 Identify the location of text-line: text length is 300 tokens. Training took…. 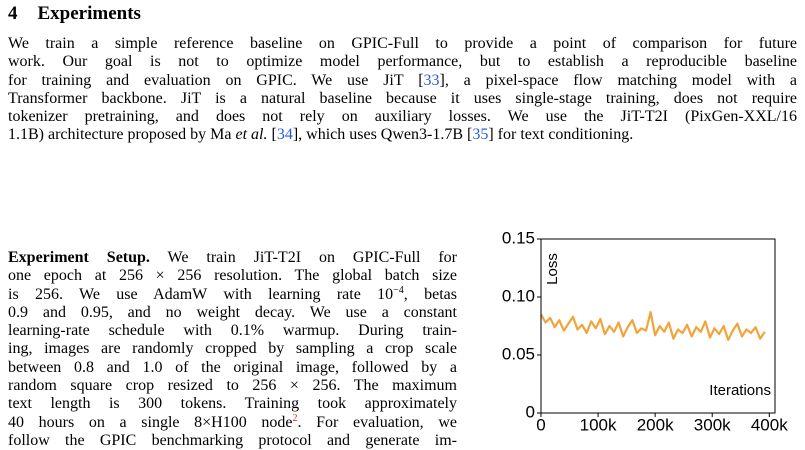
(232, 404).